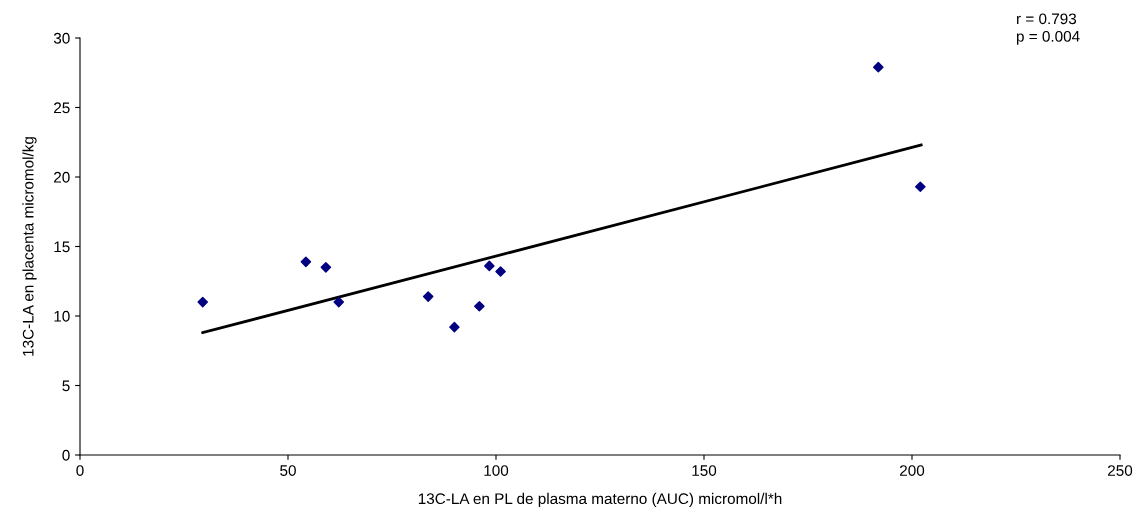 The width and height of the screenshot is (1135, 526). What do you see at coordinates (496, 470) in the screenshot?
I see `x-tick-label: 100` at bounding box center [496, 470].